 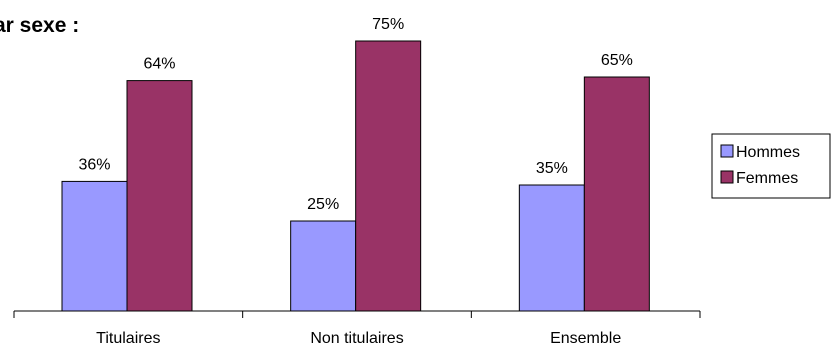 I want to click on data-label-hommes-3: 35%, so click(x=552, y=168).